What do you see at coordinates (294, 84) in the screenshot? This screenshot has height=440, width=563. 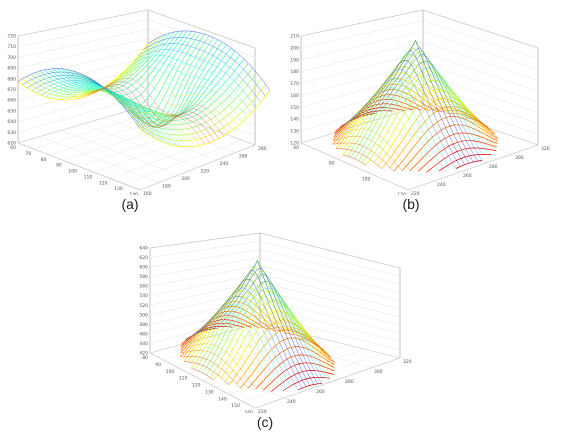 I see `z-tick-label: 170` at bounding box center [294, 84].